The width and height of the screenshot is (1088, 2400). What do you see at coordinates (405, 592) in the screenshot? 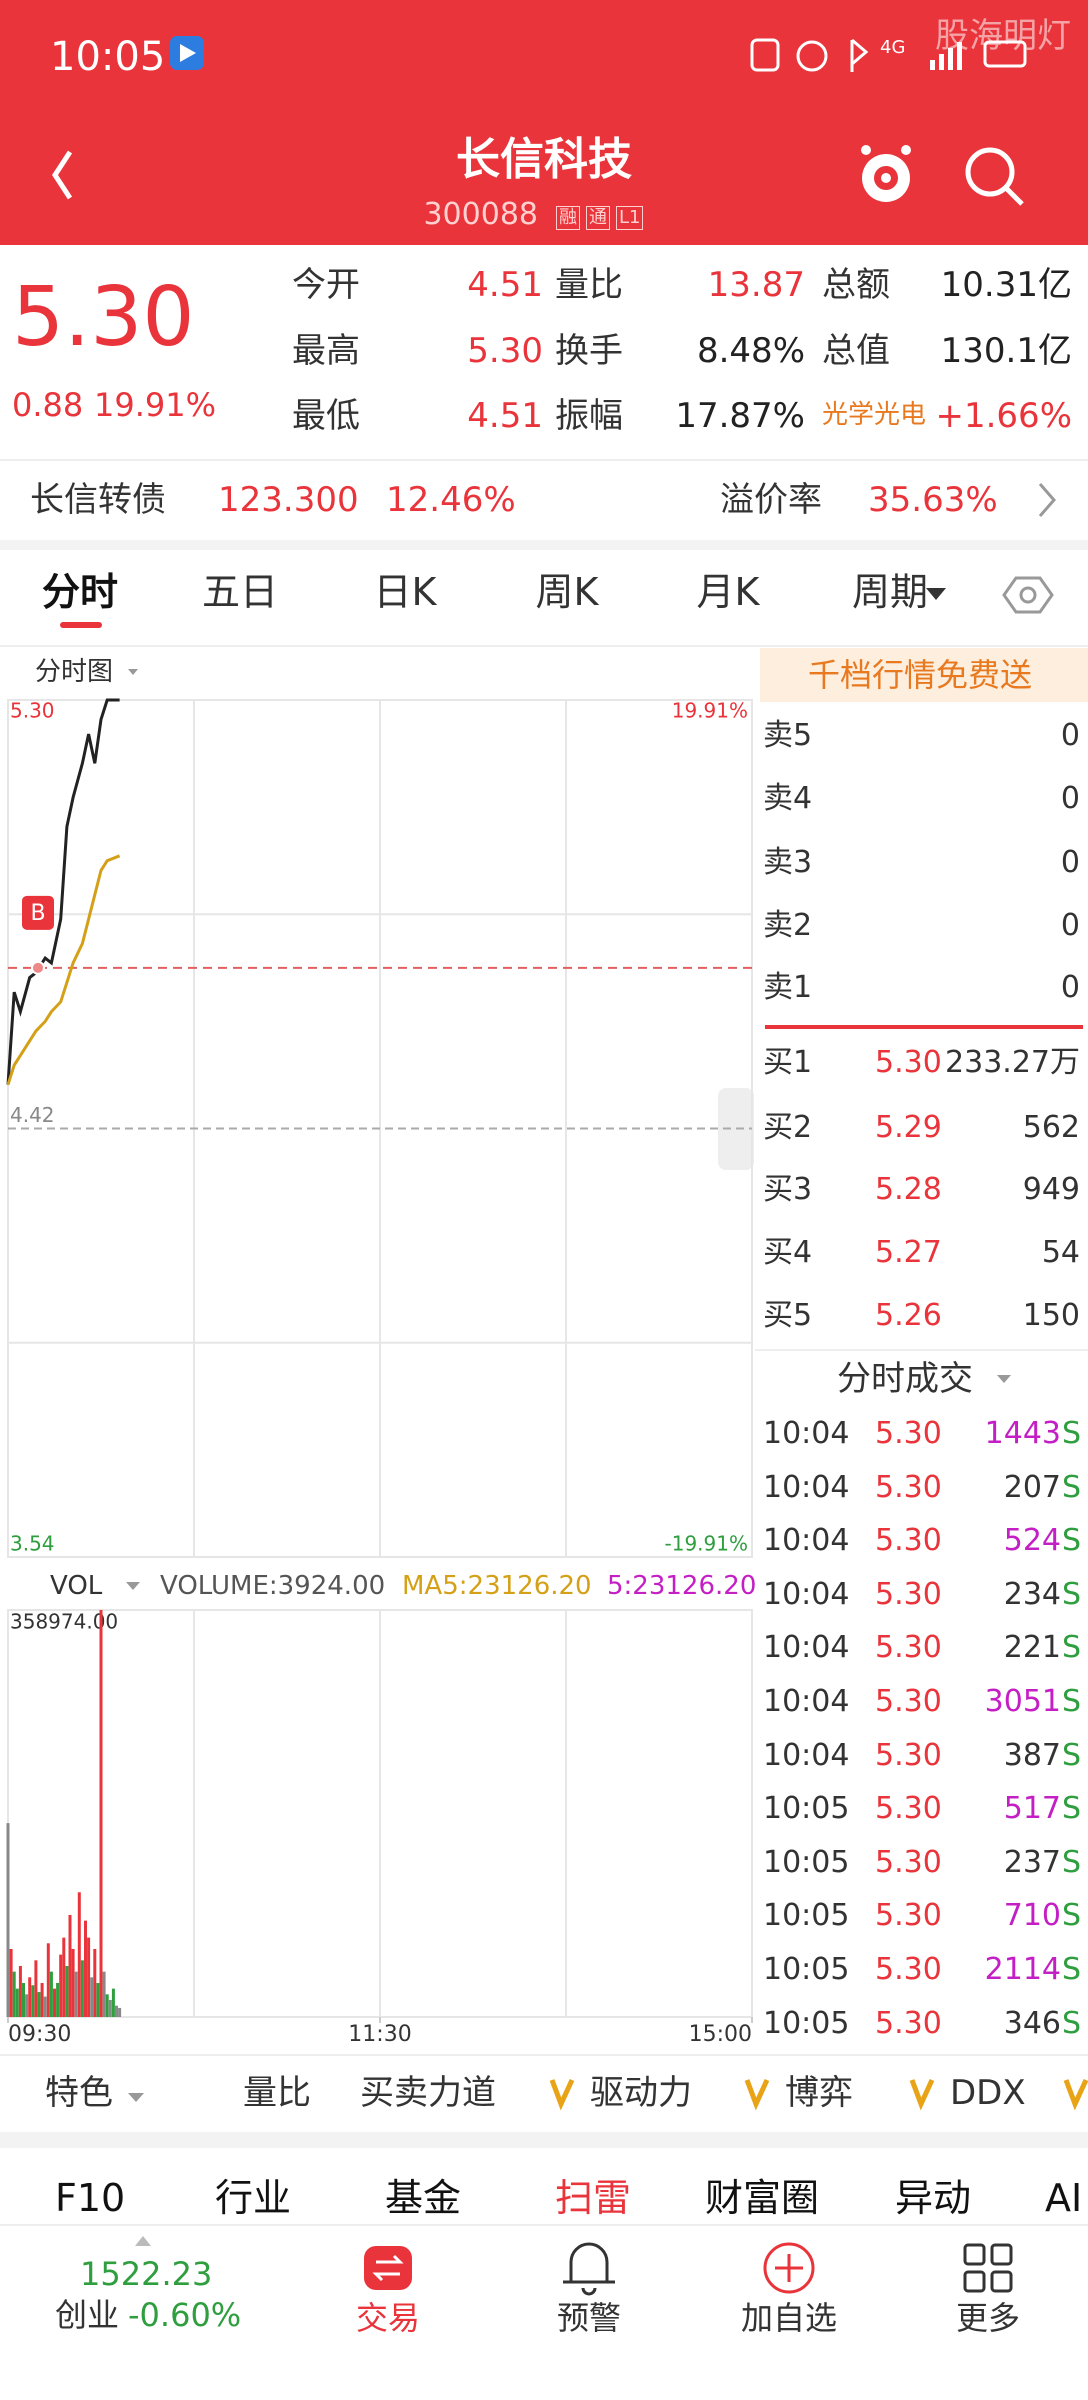
I see `tab: 日K` at bounding box center [405, 592].